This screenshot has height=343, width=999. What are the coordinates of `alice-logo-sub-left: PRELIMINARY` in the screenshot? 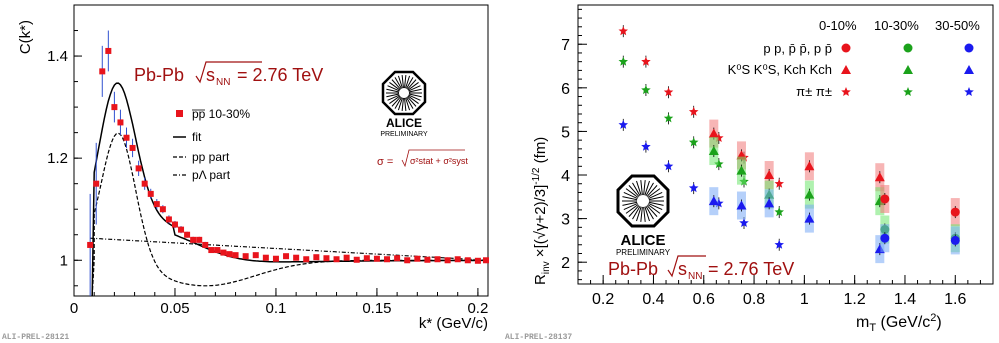 It's located at (404, 134).